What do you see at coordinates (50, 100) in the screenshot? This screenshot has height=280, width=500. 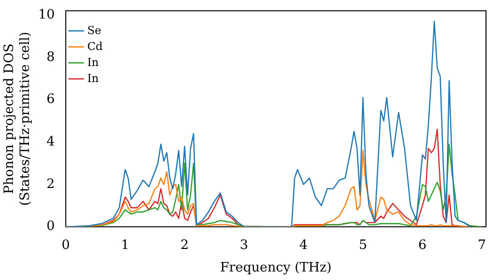 I see `y-tick-label: 6` at bounding box center [50, 100].